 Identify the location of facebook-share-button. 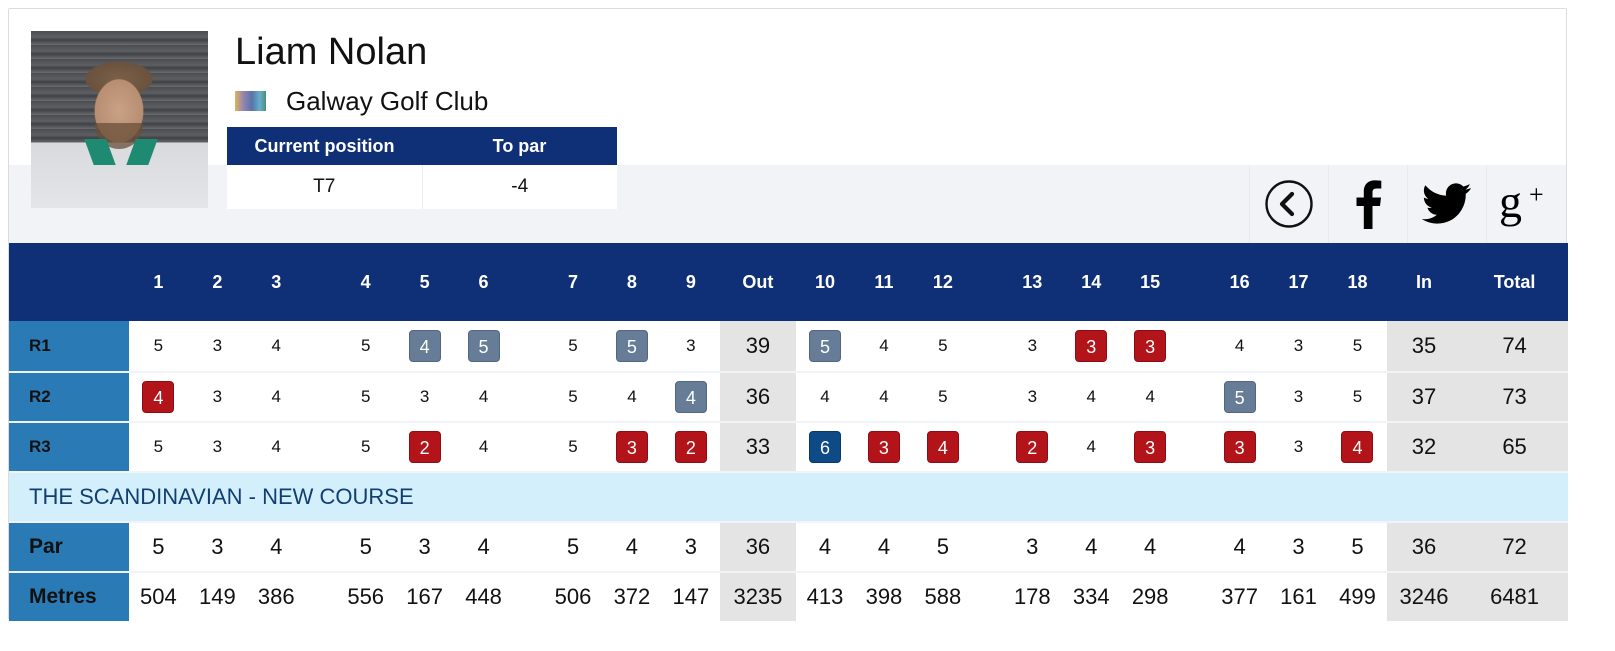
(1367, 204).